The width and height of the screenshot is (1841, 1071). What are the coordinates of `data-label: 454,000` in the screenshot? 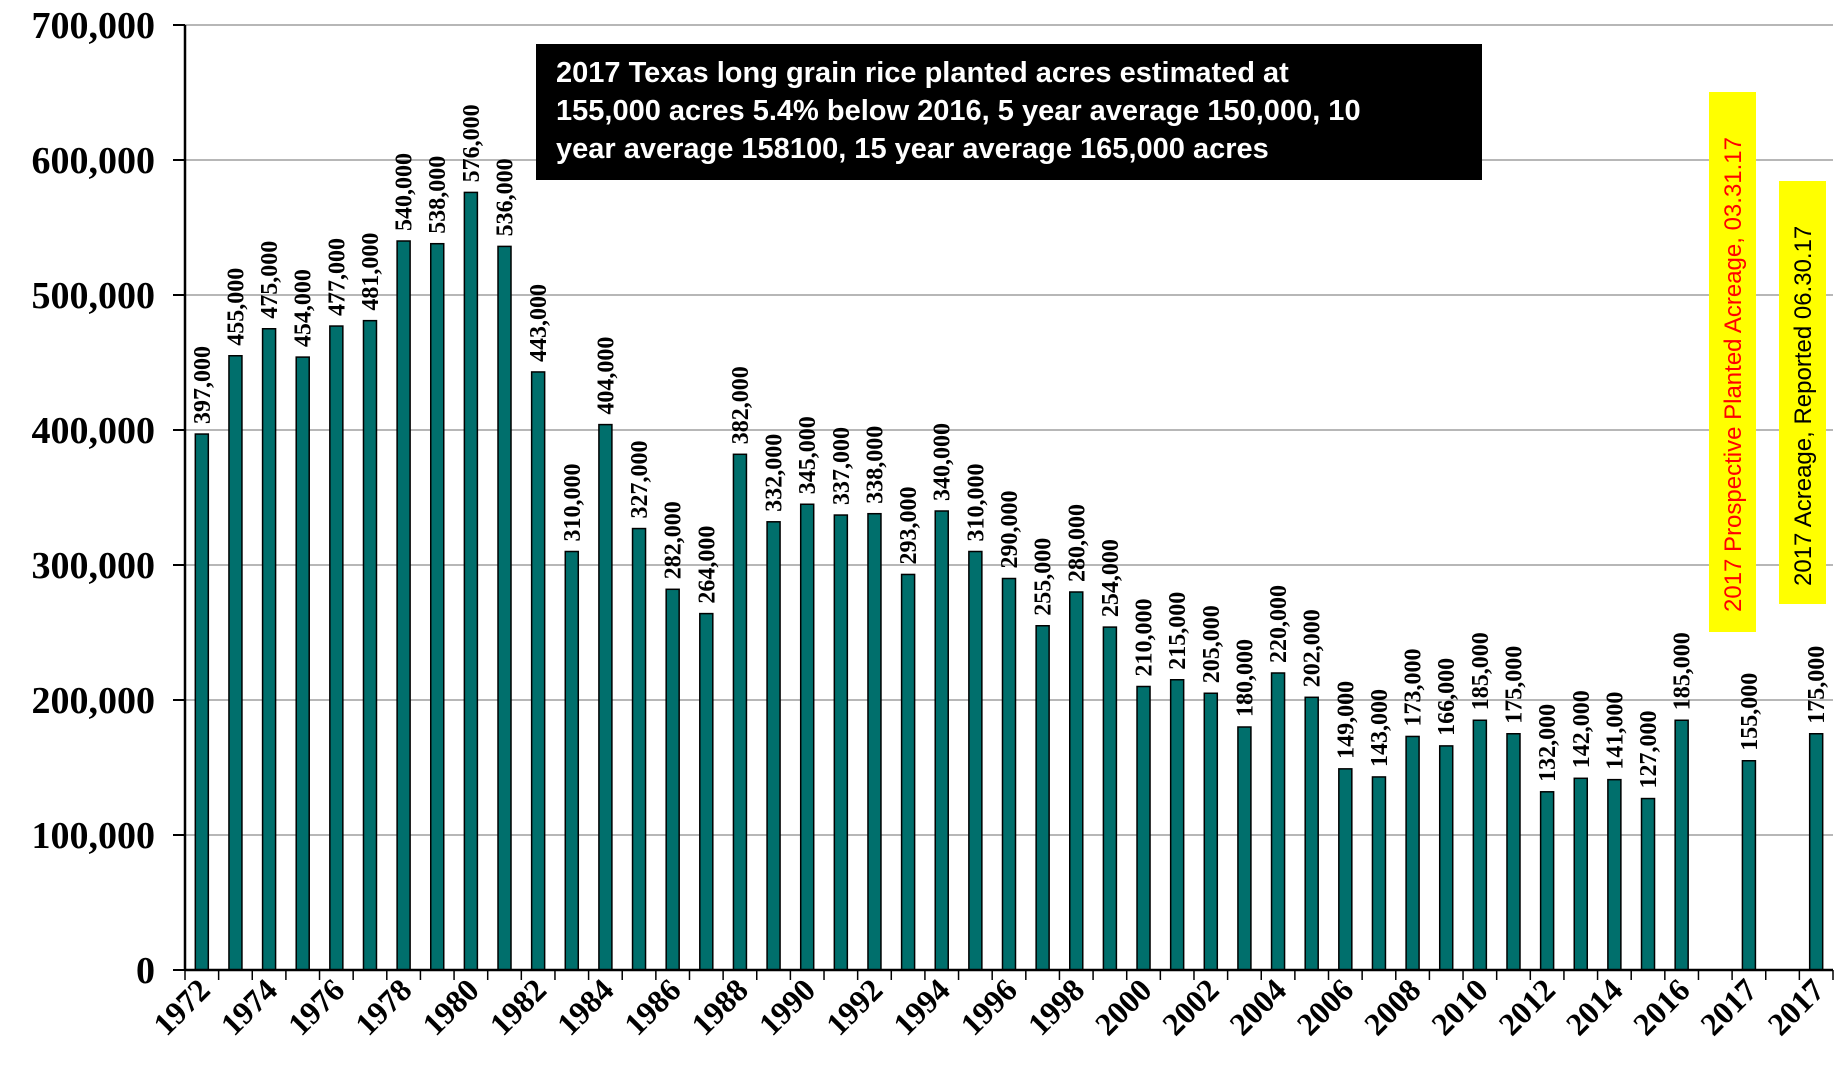 It's located at (304, 308).